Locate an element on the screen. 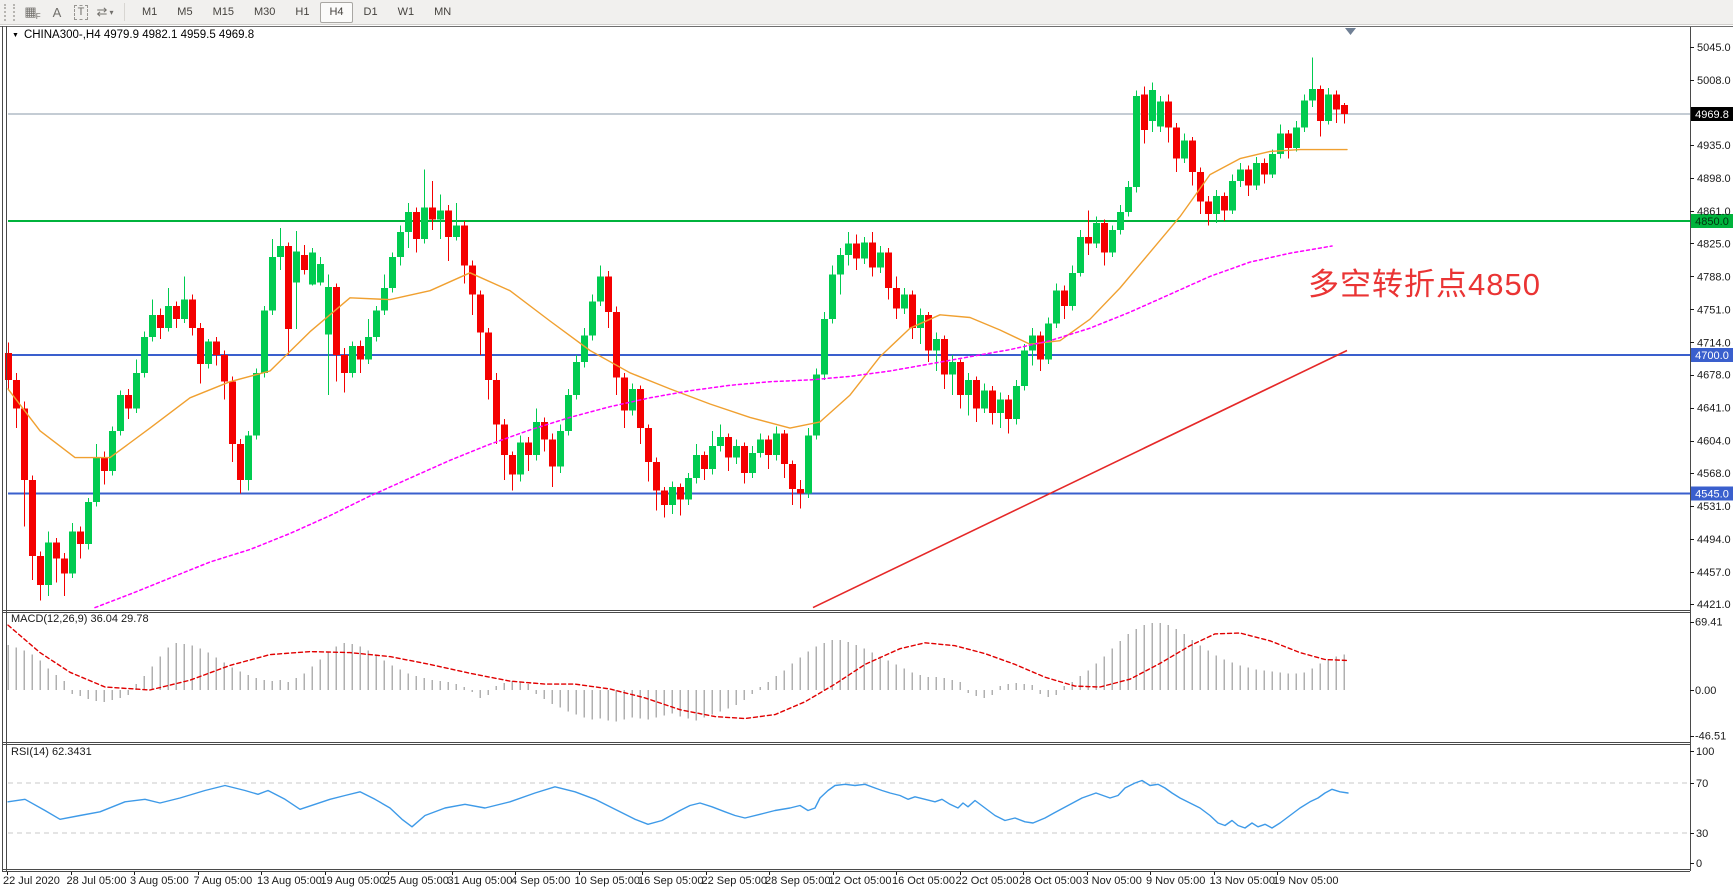 The width and height of the screenshot is (1733, 890). svg-text: 0.00 is located at coordinates (1705, 691).